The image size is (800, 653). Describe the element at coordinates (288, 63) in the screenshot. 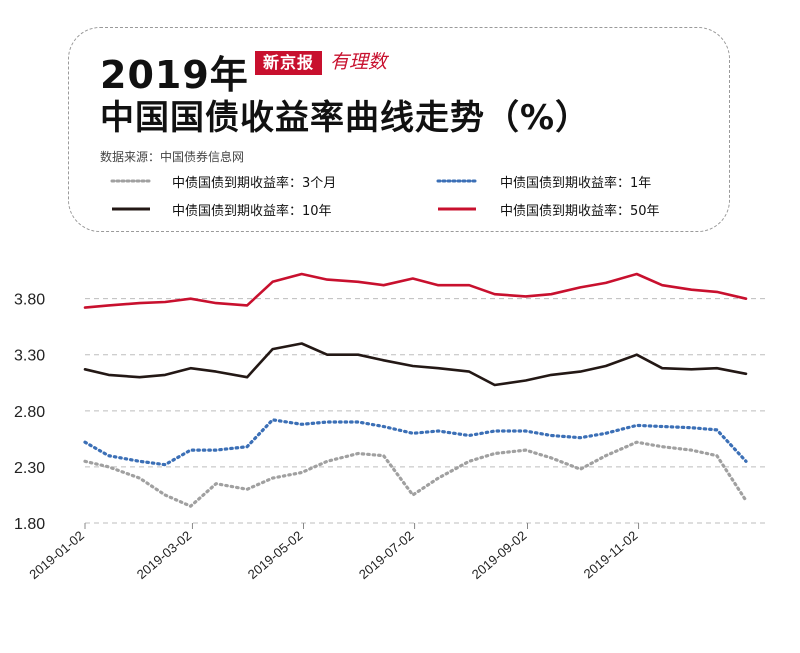

I see `brand-logo: 新京报` at that location.